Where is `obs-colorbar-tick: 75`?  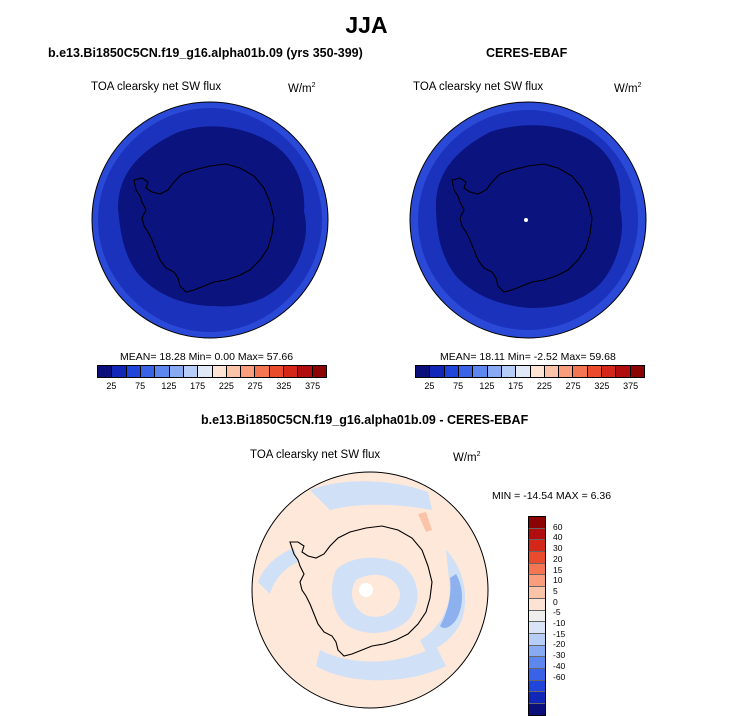
obs-colorbar-tick: 75 is located at coordinates (458, 386).